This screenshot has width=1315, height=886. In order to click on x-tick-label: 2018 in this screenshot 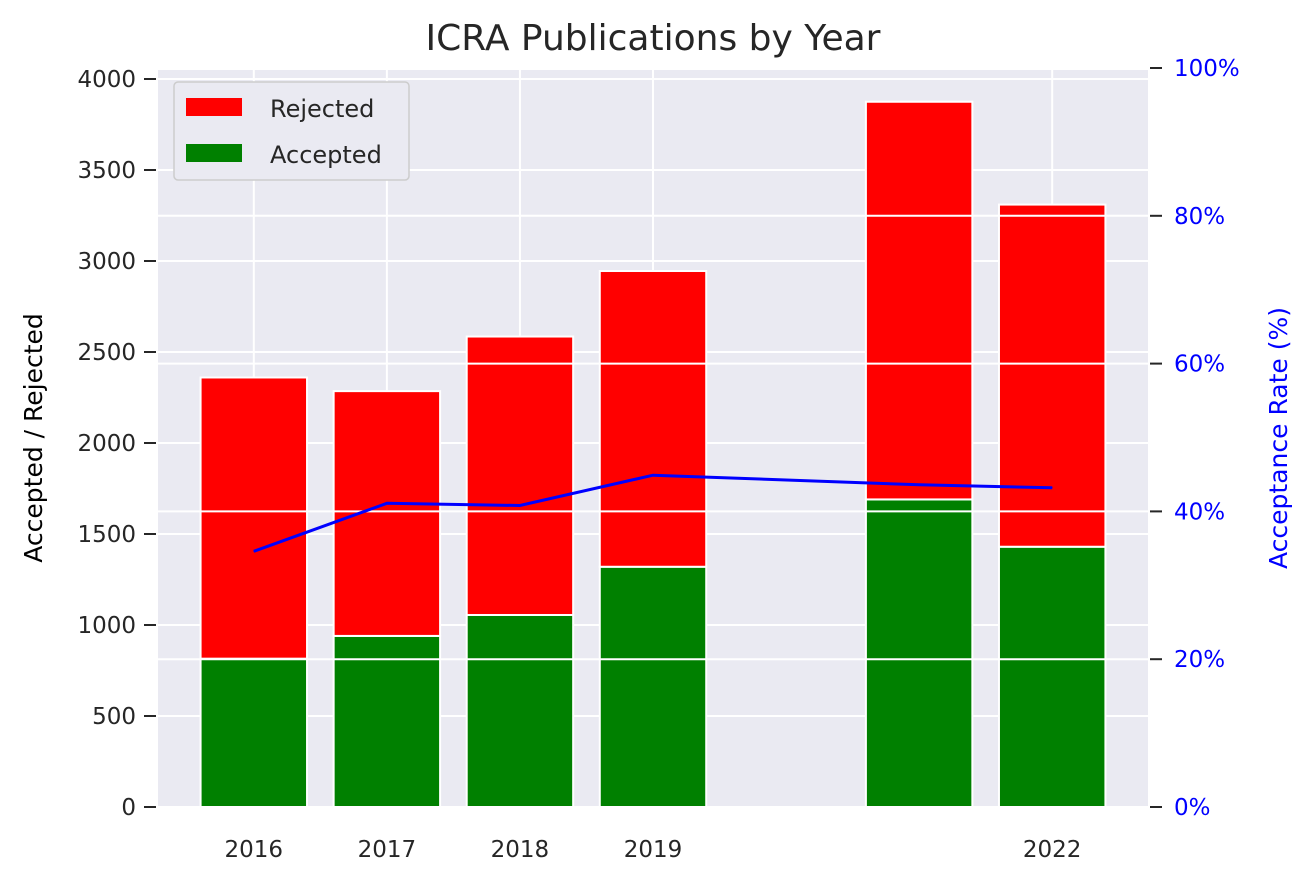, I will do `click(520, 850)`.